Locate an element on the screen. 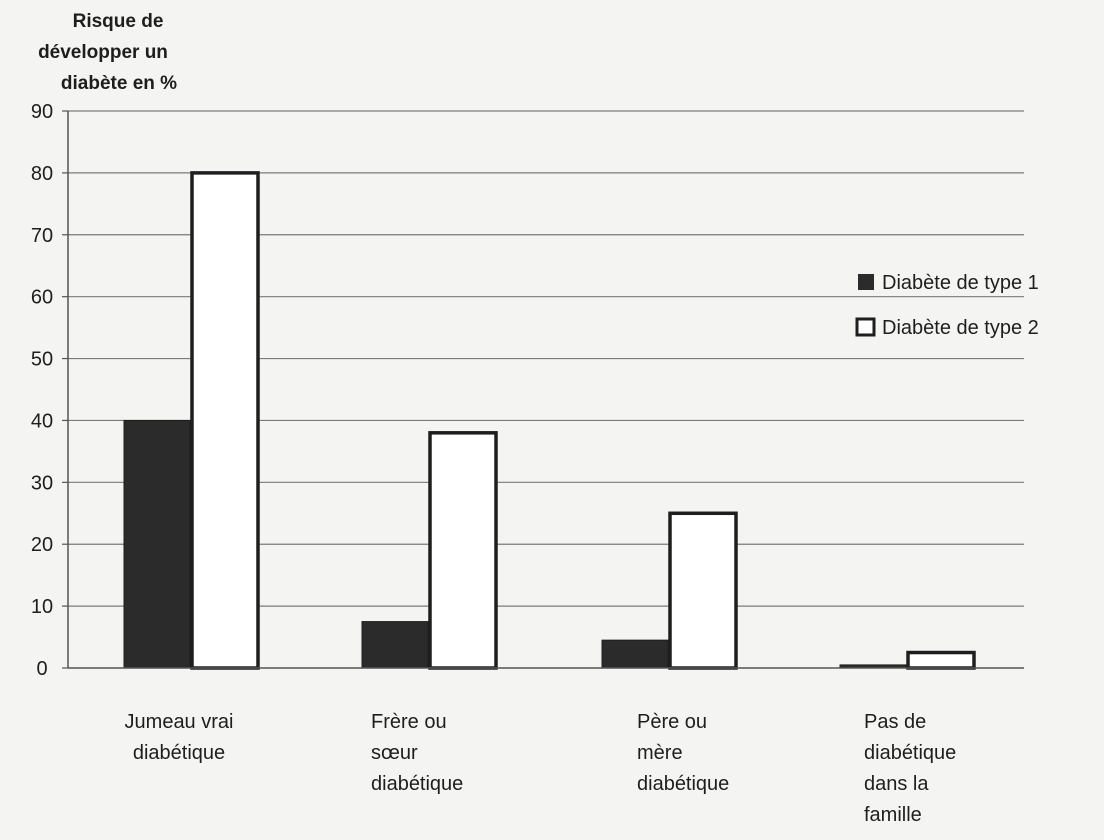 This screenshot has height=840, width=1104. y-tick-label: 80 is located at coordinates (42, 174).